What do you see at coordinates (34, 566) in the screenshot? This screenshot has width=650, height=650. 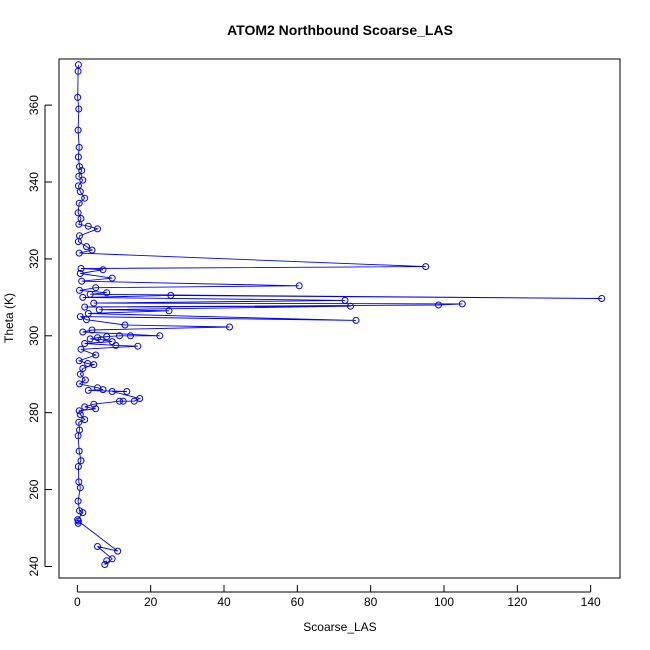 I see `y-tick-label: 240` at bounding box center [34, 566].